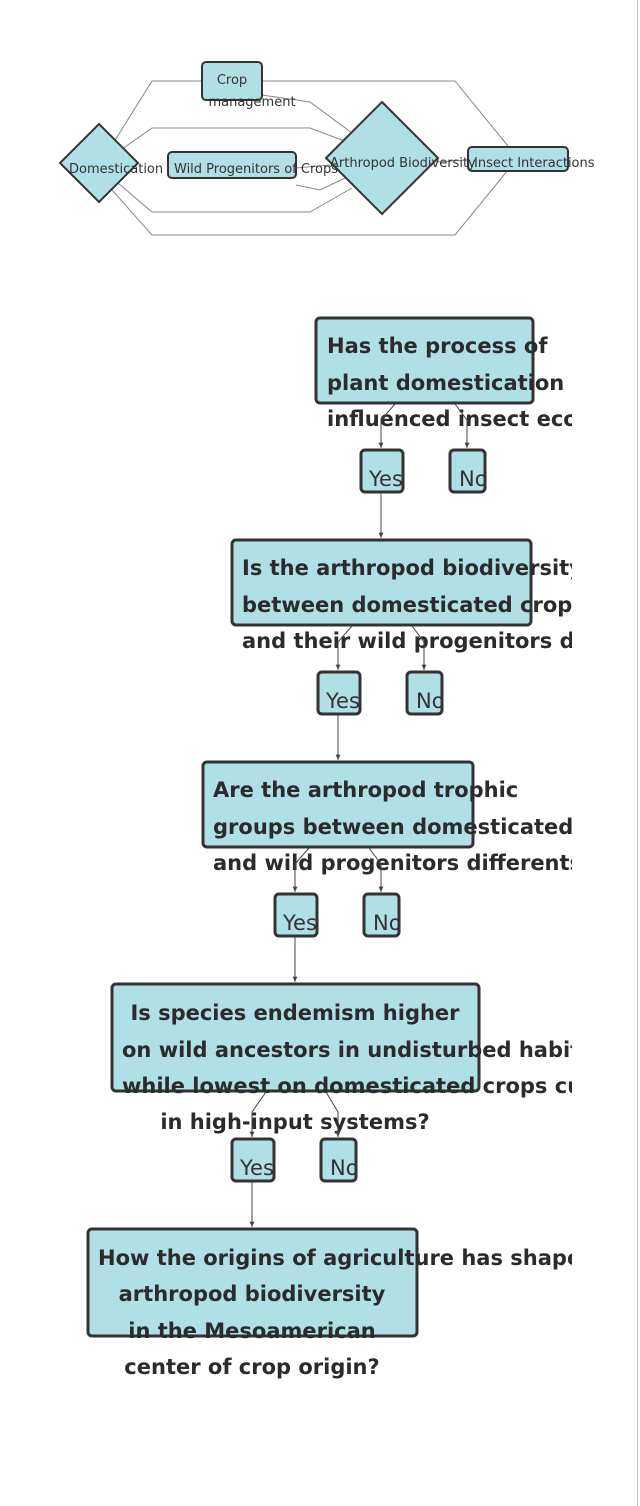 The image size is (640, 1506). Describe the element at coordinates (342, 701) in the screenshot. I see `yes-label-2: Yes` at that location.